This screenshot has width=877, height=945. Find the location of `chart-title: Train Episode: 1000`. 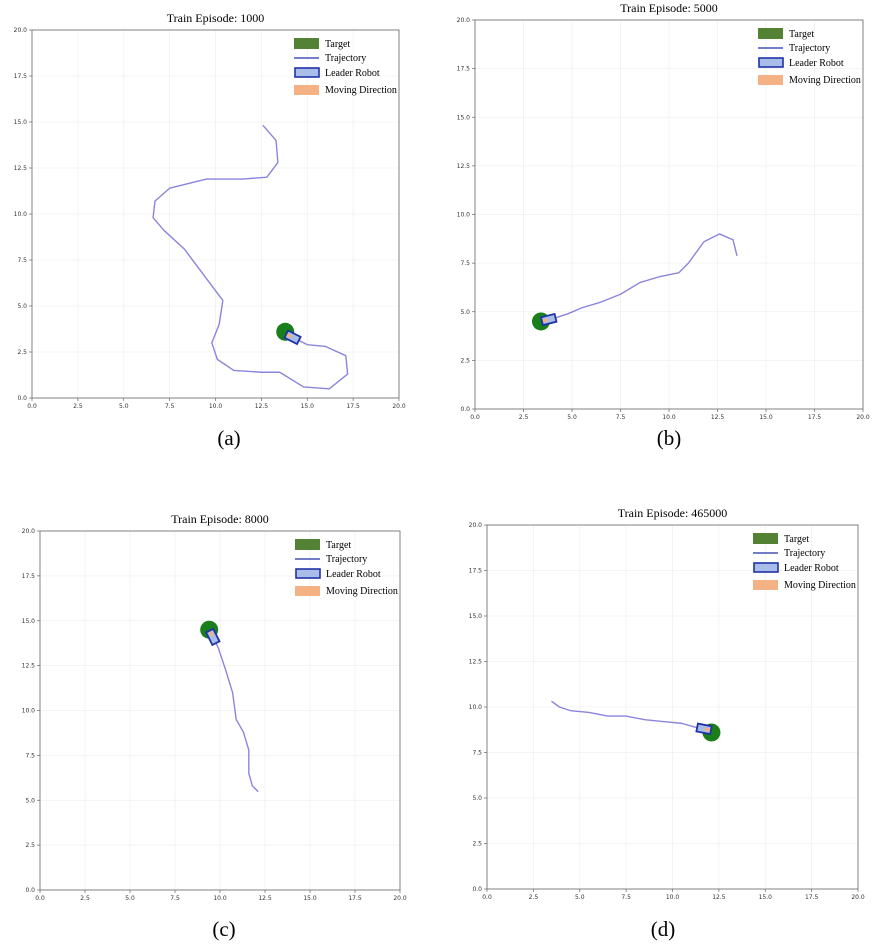

chart-title: Train Episode: 1000 is located at coordinates (216, 18).